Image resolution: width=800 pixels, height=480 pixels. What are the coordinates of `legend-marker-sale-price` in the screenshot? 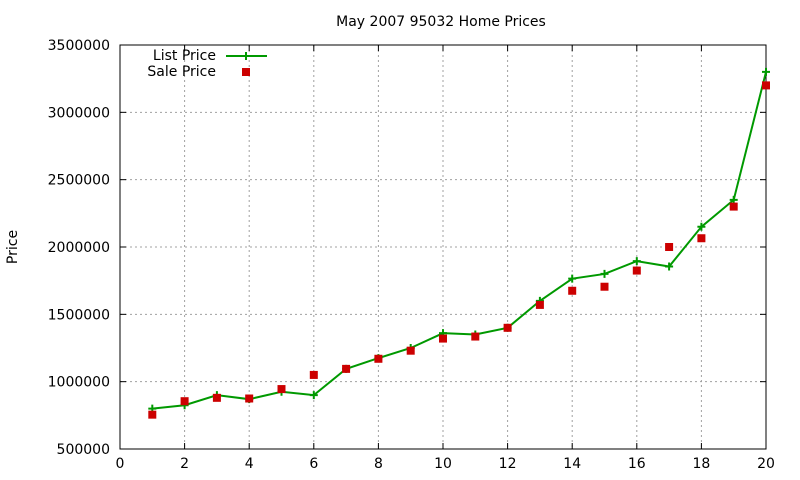 It's located at (246, 72).